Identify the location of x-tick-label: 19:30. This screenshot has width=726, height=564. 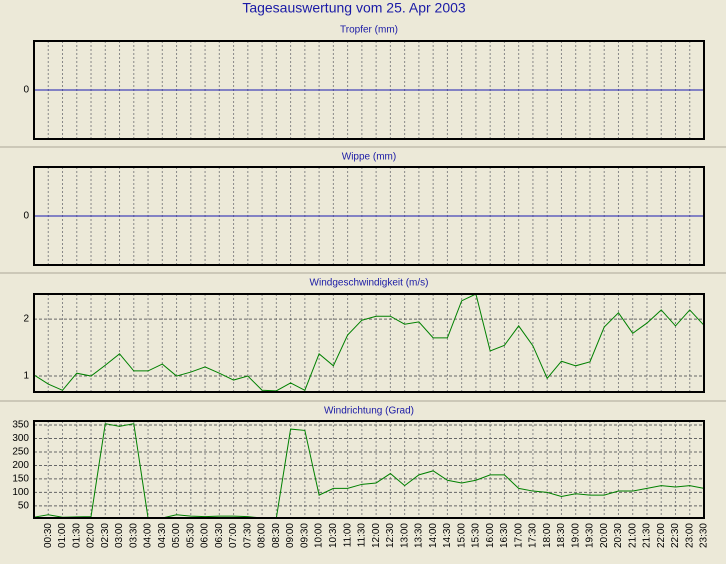
(590, 535).